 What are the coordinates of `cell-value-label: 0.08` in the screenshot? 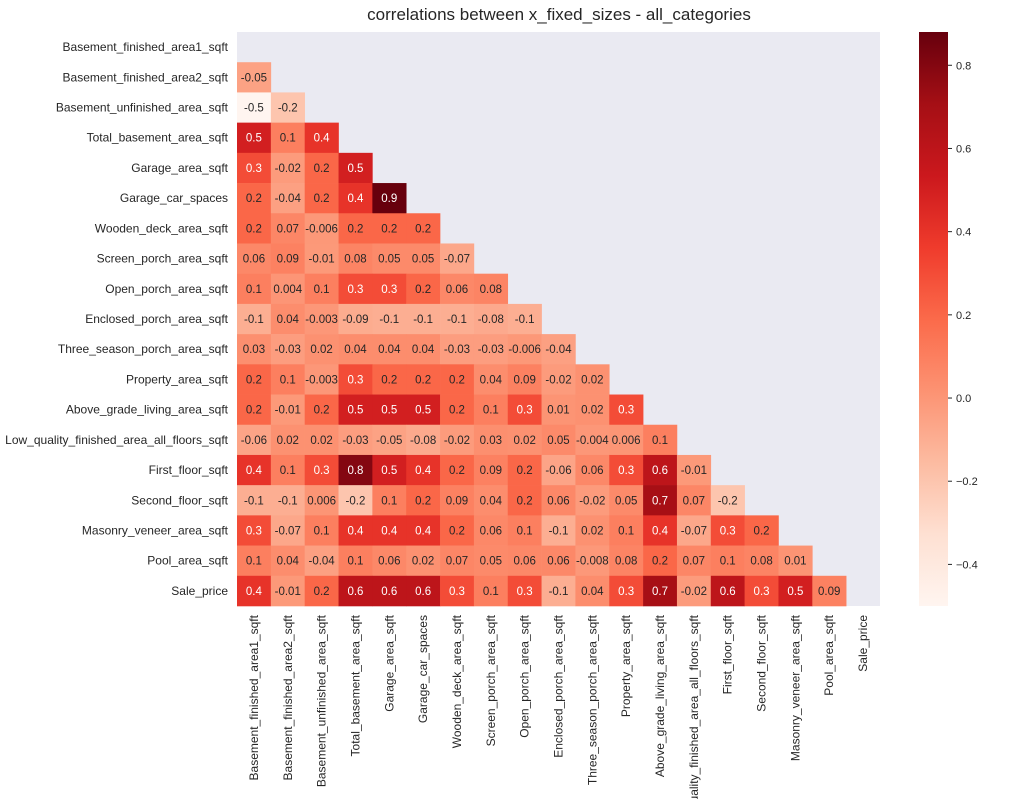 It's located at (355, 260).